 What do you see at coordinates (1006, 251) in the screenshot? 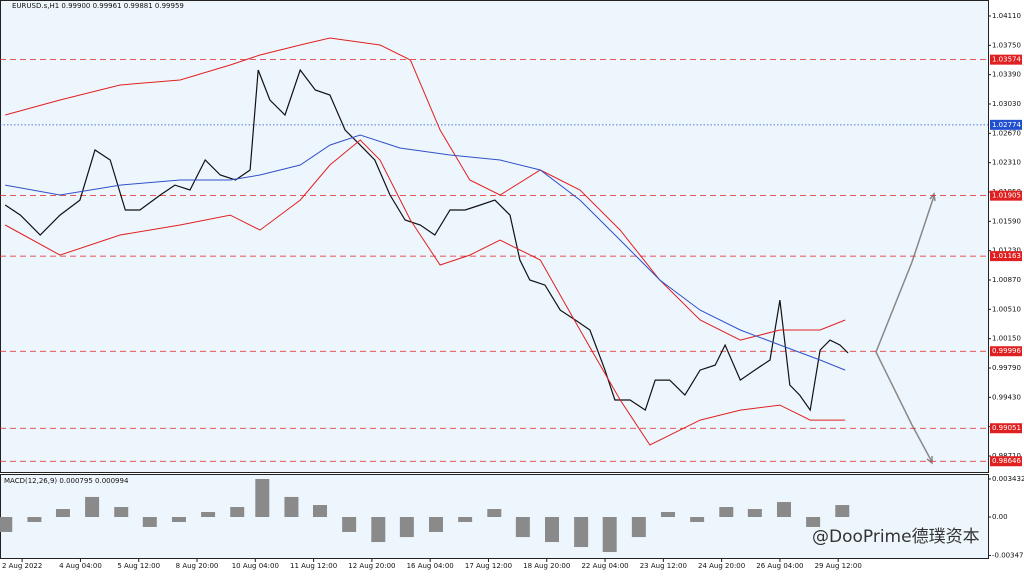
I see `y-tick-label: 1.01230` at bounding box center [1006, 251].